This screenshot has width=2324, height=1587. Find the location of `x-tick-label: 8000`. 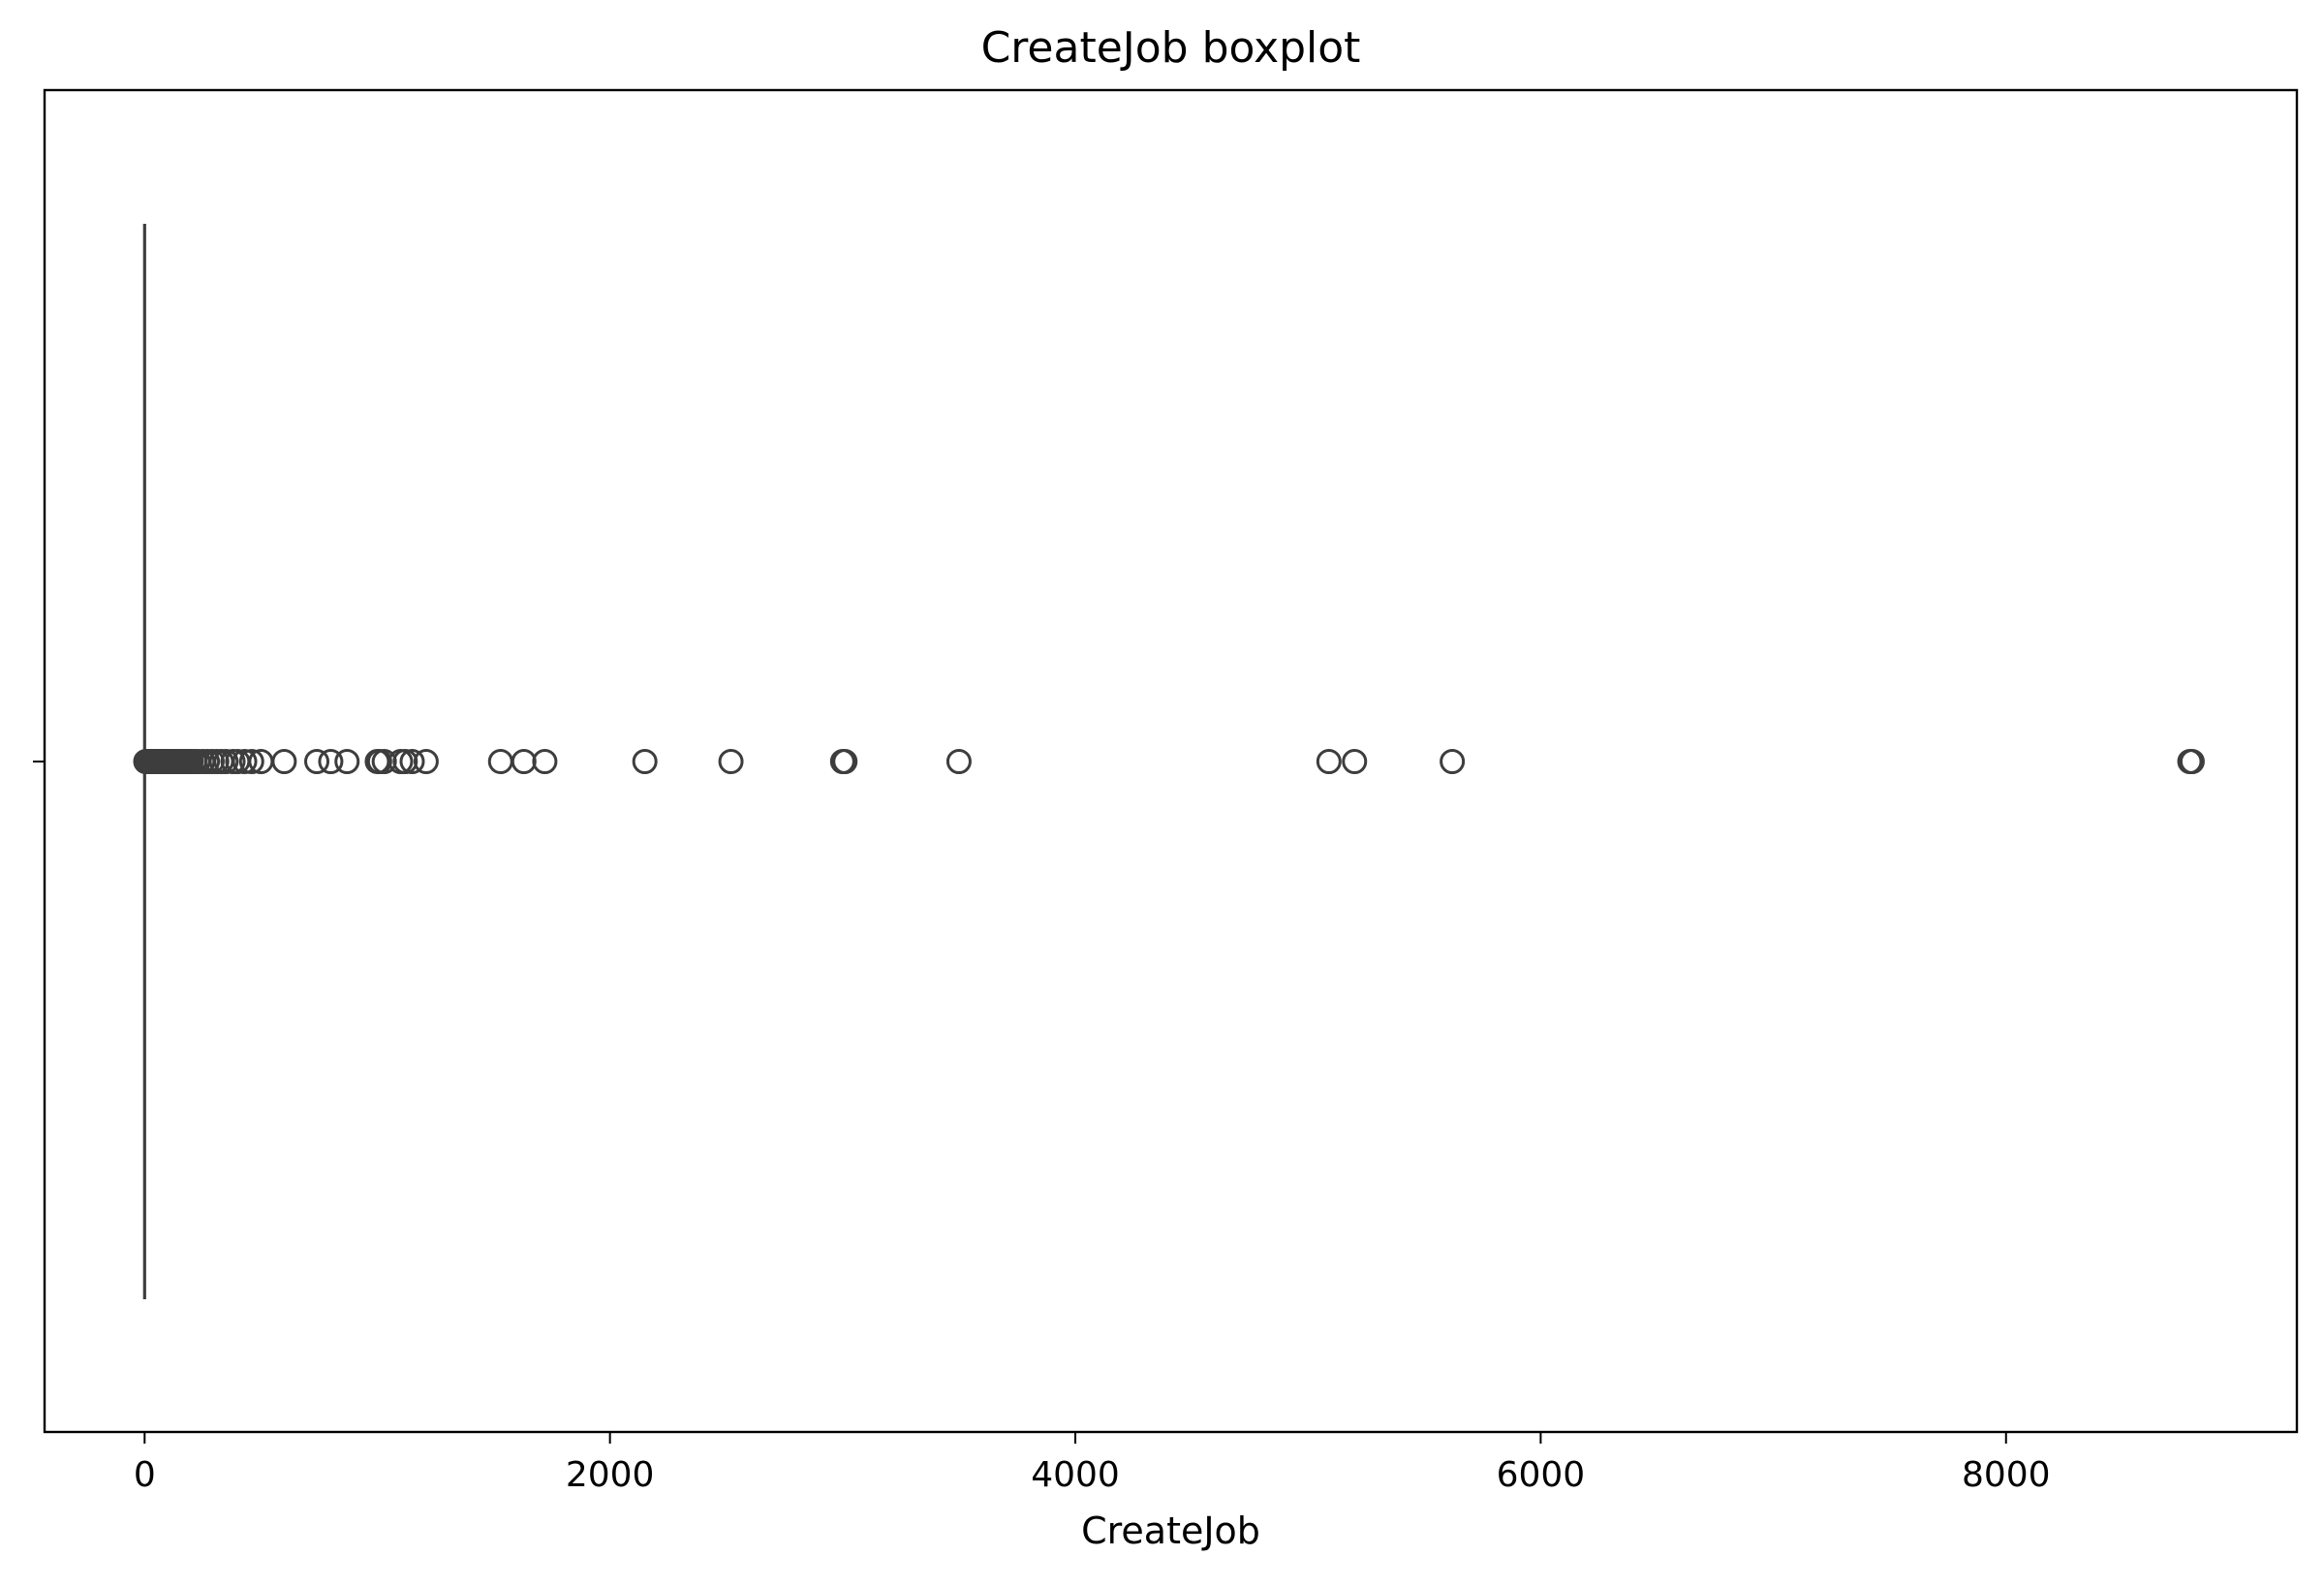

x-tick-label: 8000 is located at coordinates (2006, 1475).